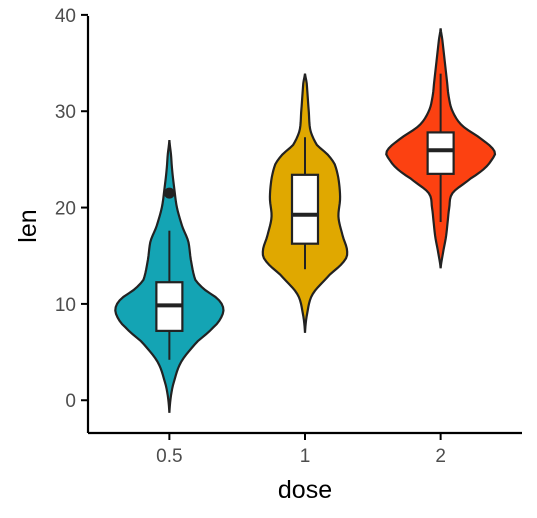 The image size is (537, 518). What do you see at coordinates (28, 225) in the screenshot?
I see `y-axis-title: len` at bounding box center [28, 225].